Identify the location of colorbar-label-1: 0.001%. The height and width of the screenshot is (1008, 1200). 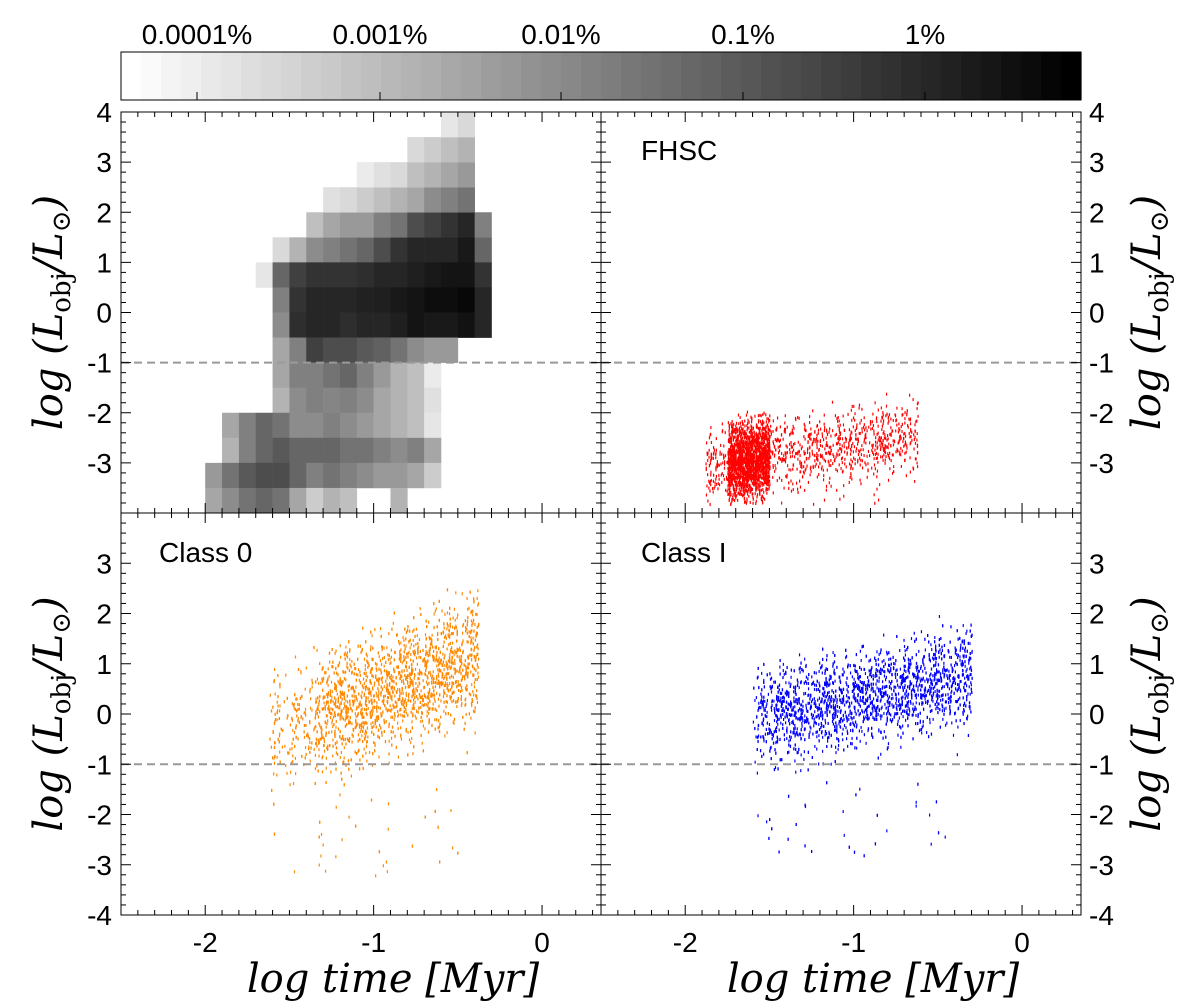
(380, 34).